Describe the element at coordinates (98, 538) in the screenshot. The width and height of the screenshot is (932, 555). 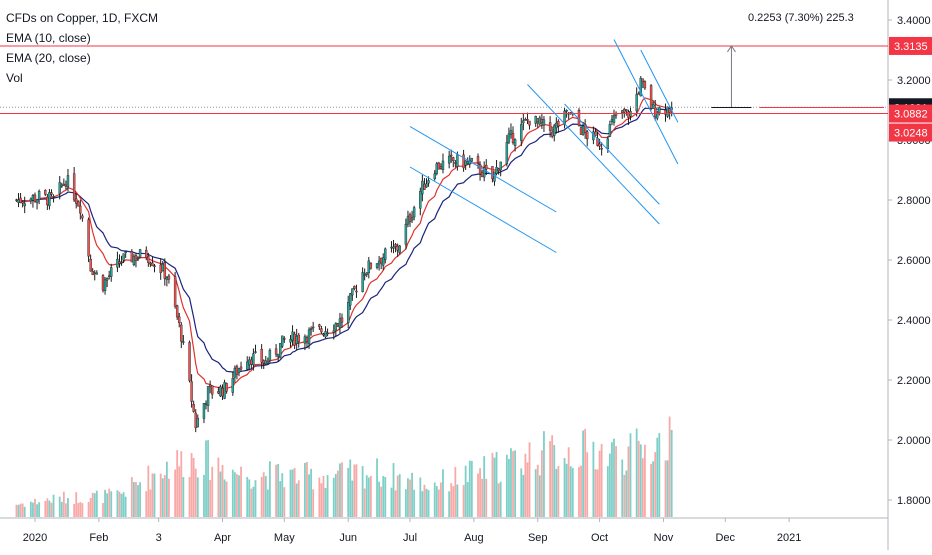
I see `x-tick-label: Feb` at that location.